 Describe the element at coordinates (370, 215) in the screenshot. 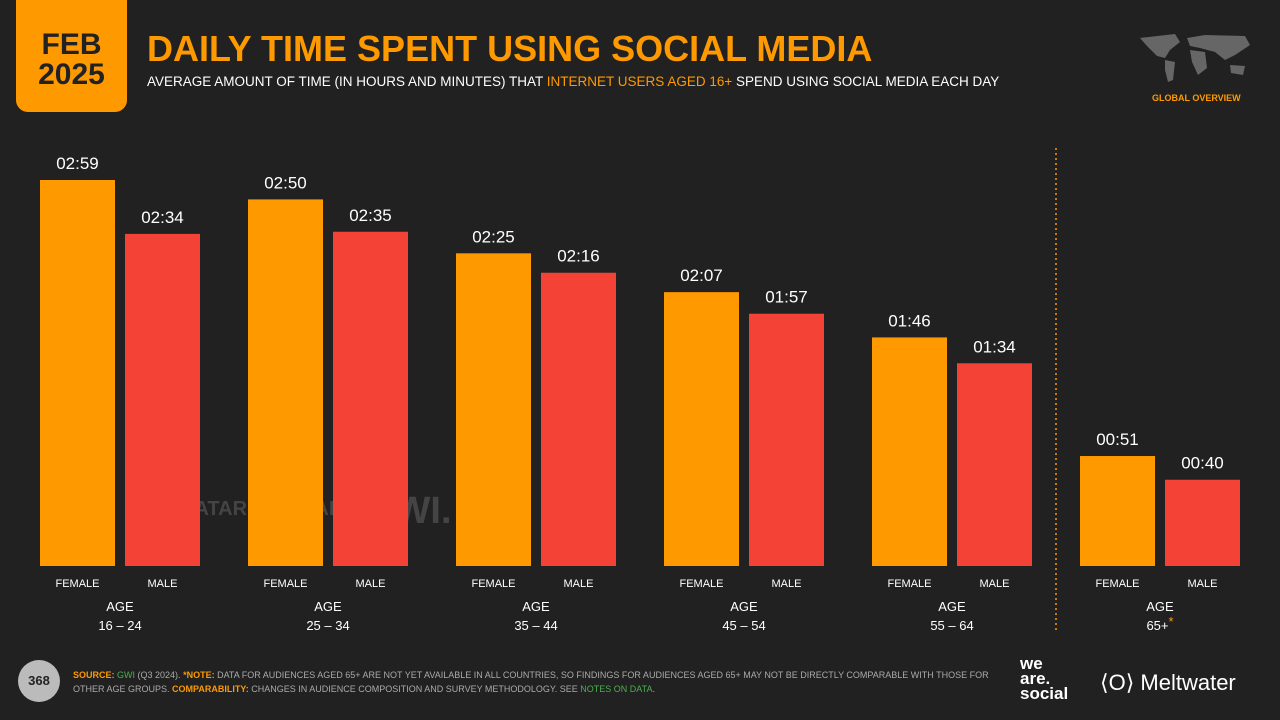

I see `data-label: 02:35` at that location.